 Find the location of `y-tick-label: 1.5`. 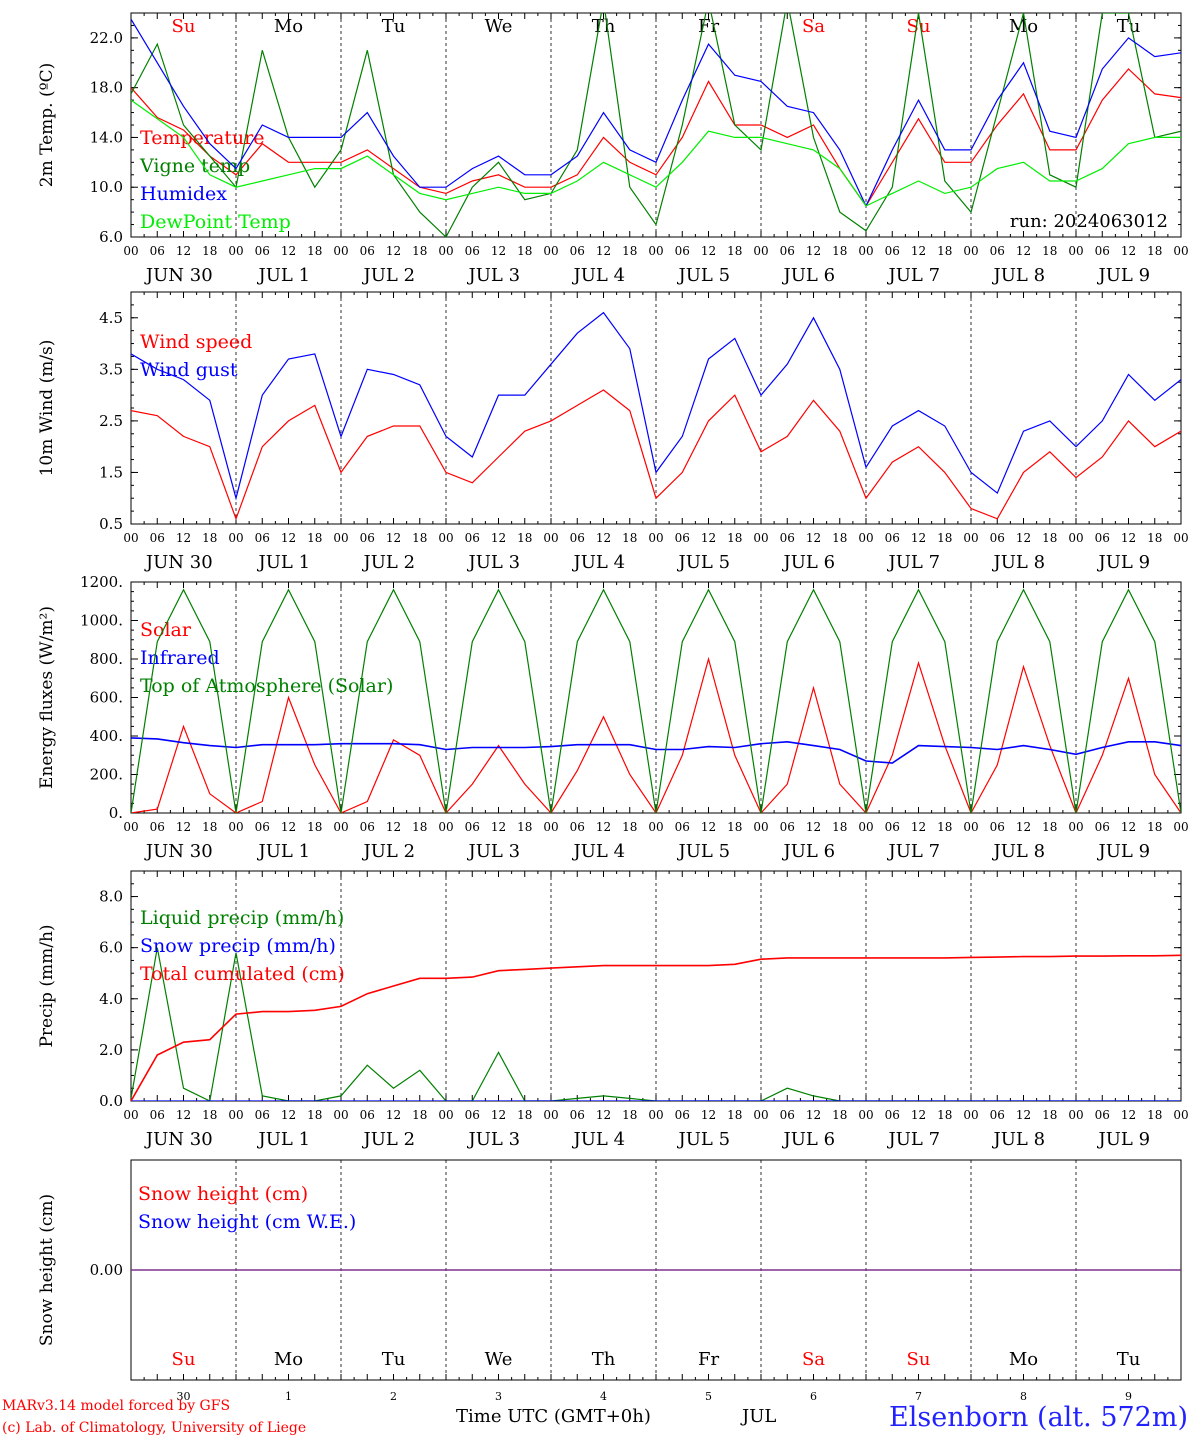

y-tick-label: 1.5 is located at coordinates (111, 472).